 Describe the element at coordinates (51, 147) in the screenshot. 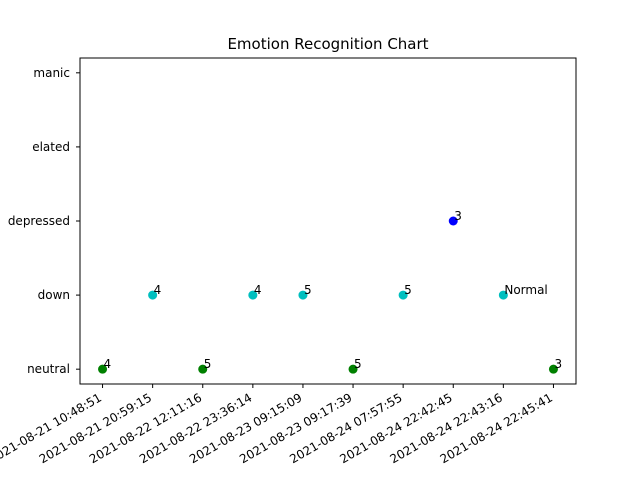

I see `y-tick-label: elated` at that location.